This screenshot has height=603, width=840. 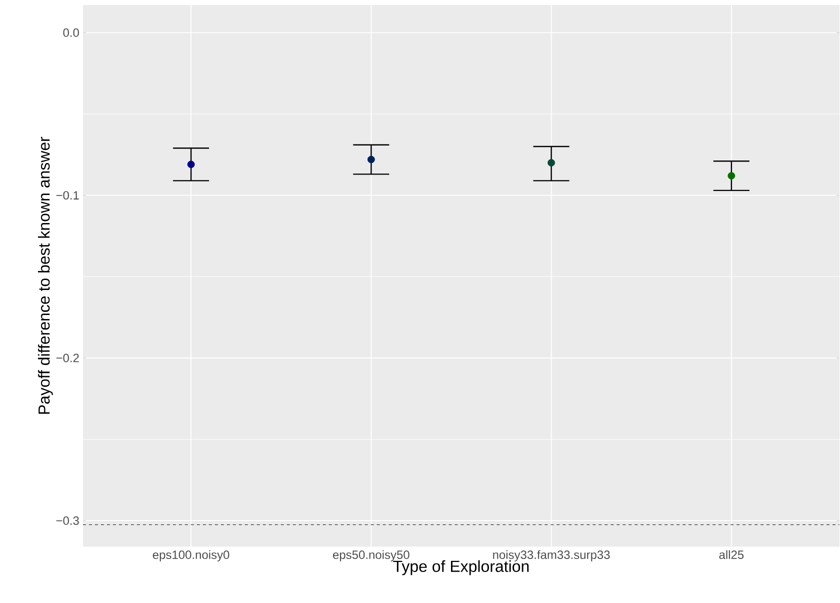 I want to click on x-tick-label: eps50.noisy50, so click(x=371, y=556).